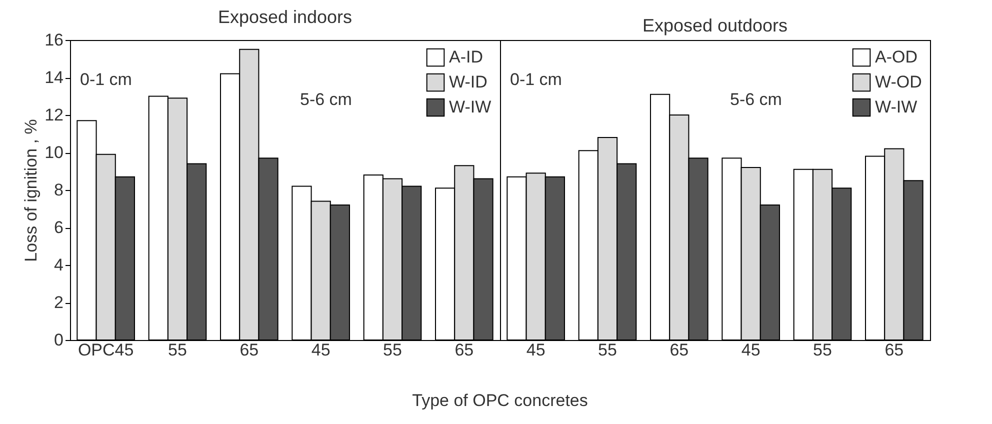 This screenshot has height=424, width=992. I want to click on x-axis-title: Type of OPC concretes, so click(500, 401).